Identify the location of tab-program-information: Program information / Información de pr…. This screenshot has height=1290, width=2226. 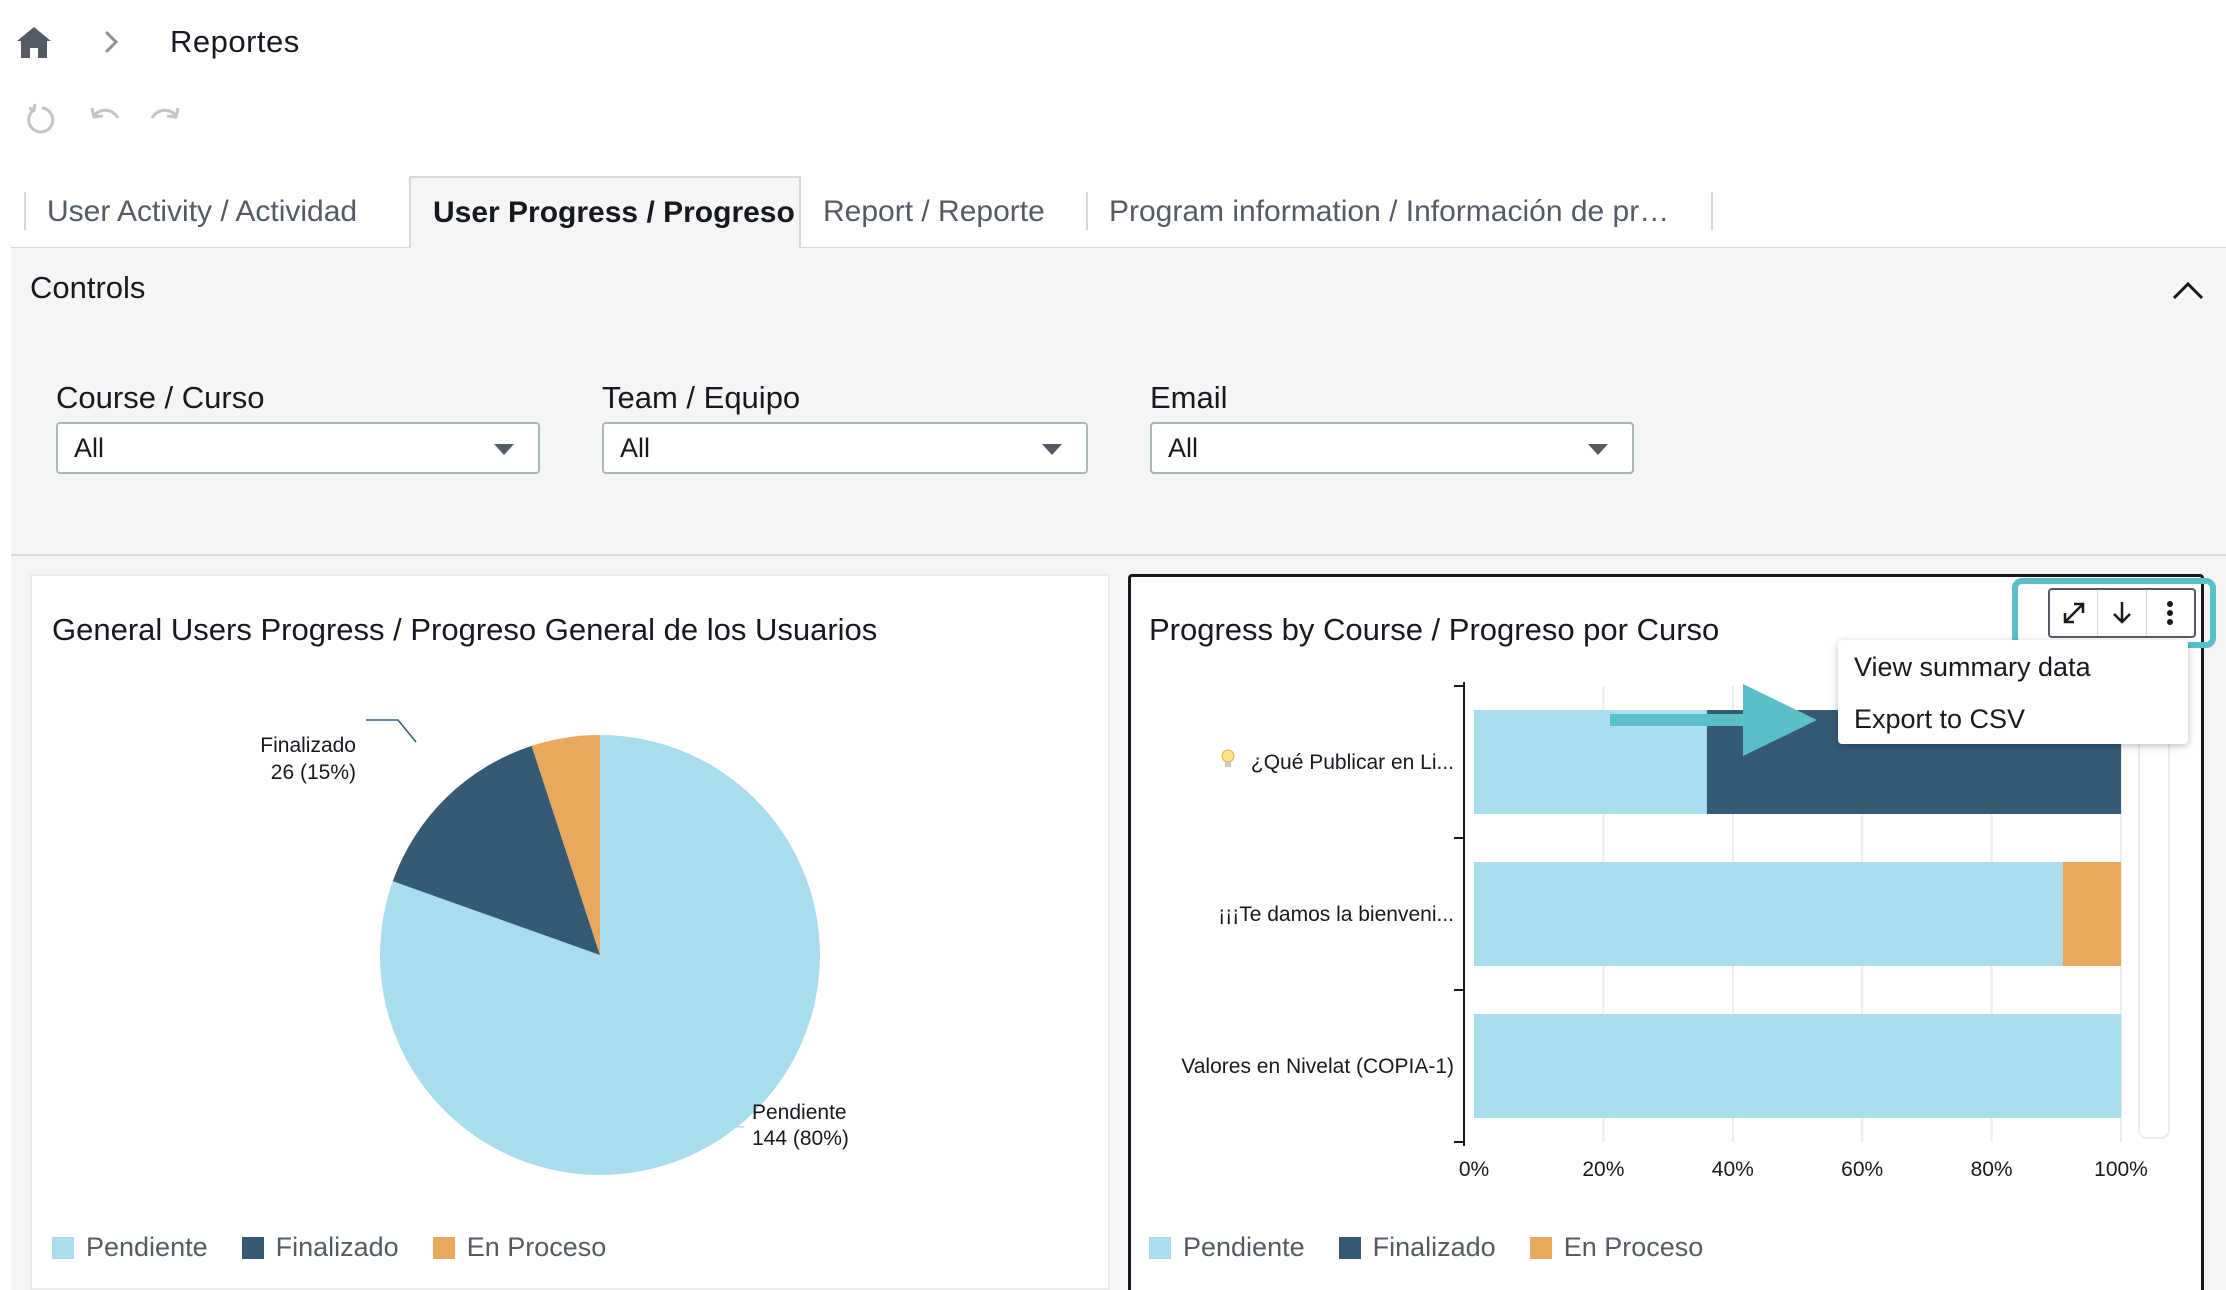
(1389, 211).